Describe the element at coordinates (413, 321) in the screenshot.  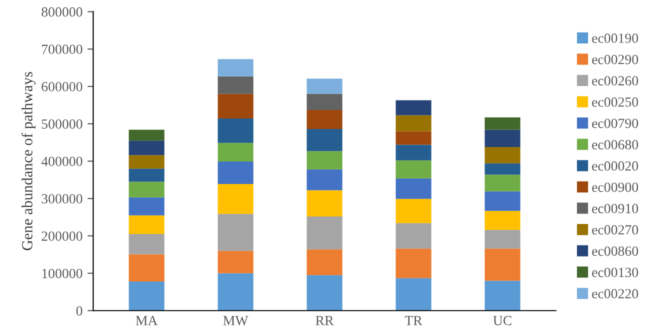
I see `x-tick-label: TR` at that location.